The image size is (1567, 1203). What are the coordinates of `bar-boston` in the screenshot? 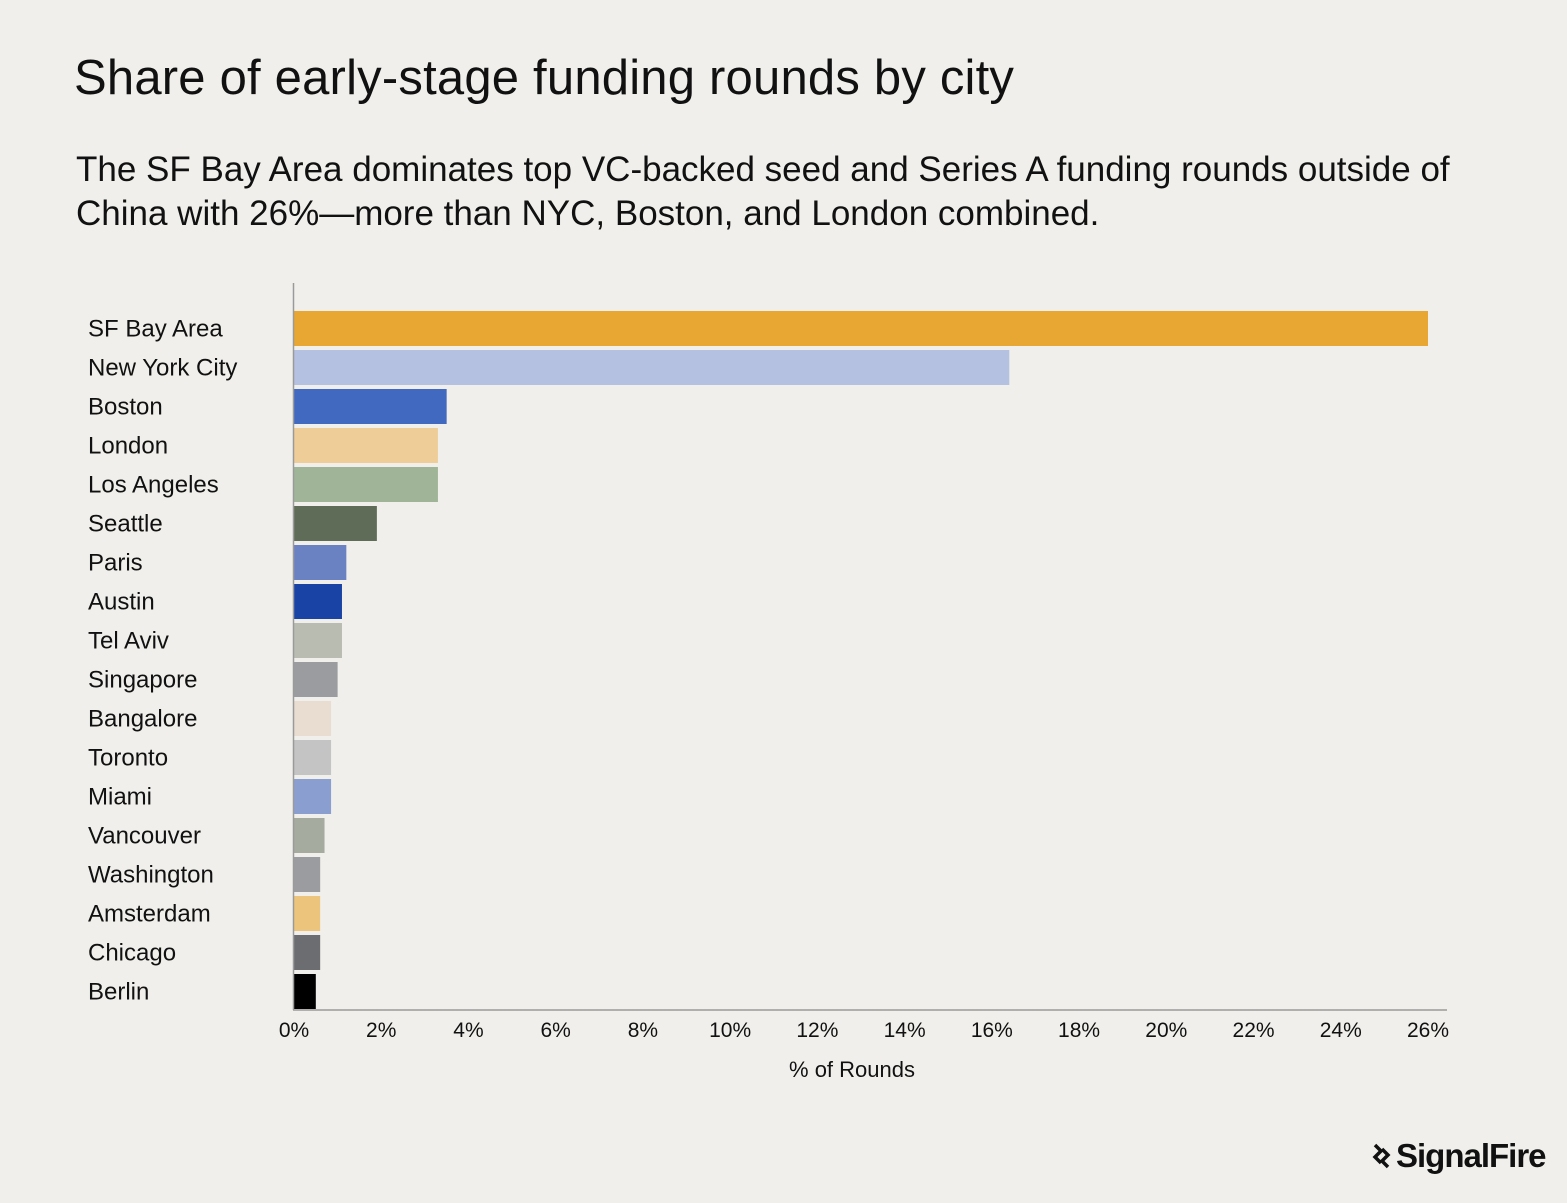 It's located at (370, 406).